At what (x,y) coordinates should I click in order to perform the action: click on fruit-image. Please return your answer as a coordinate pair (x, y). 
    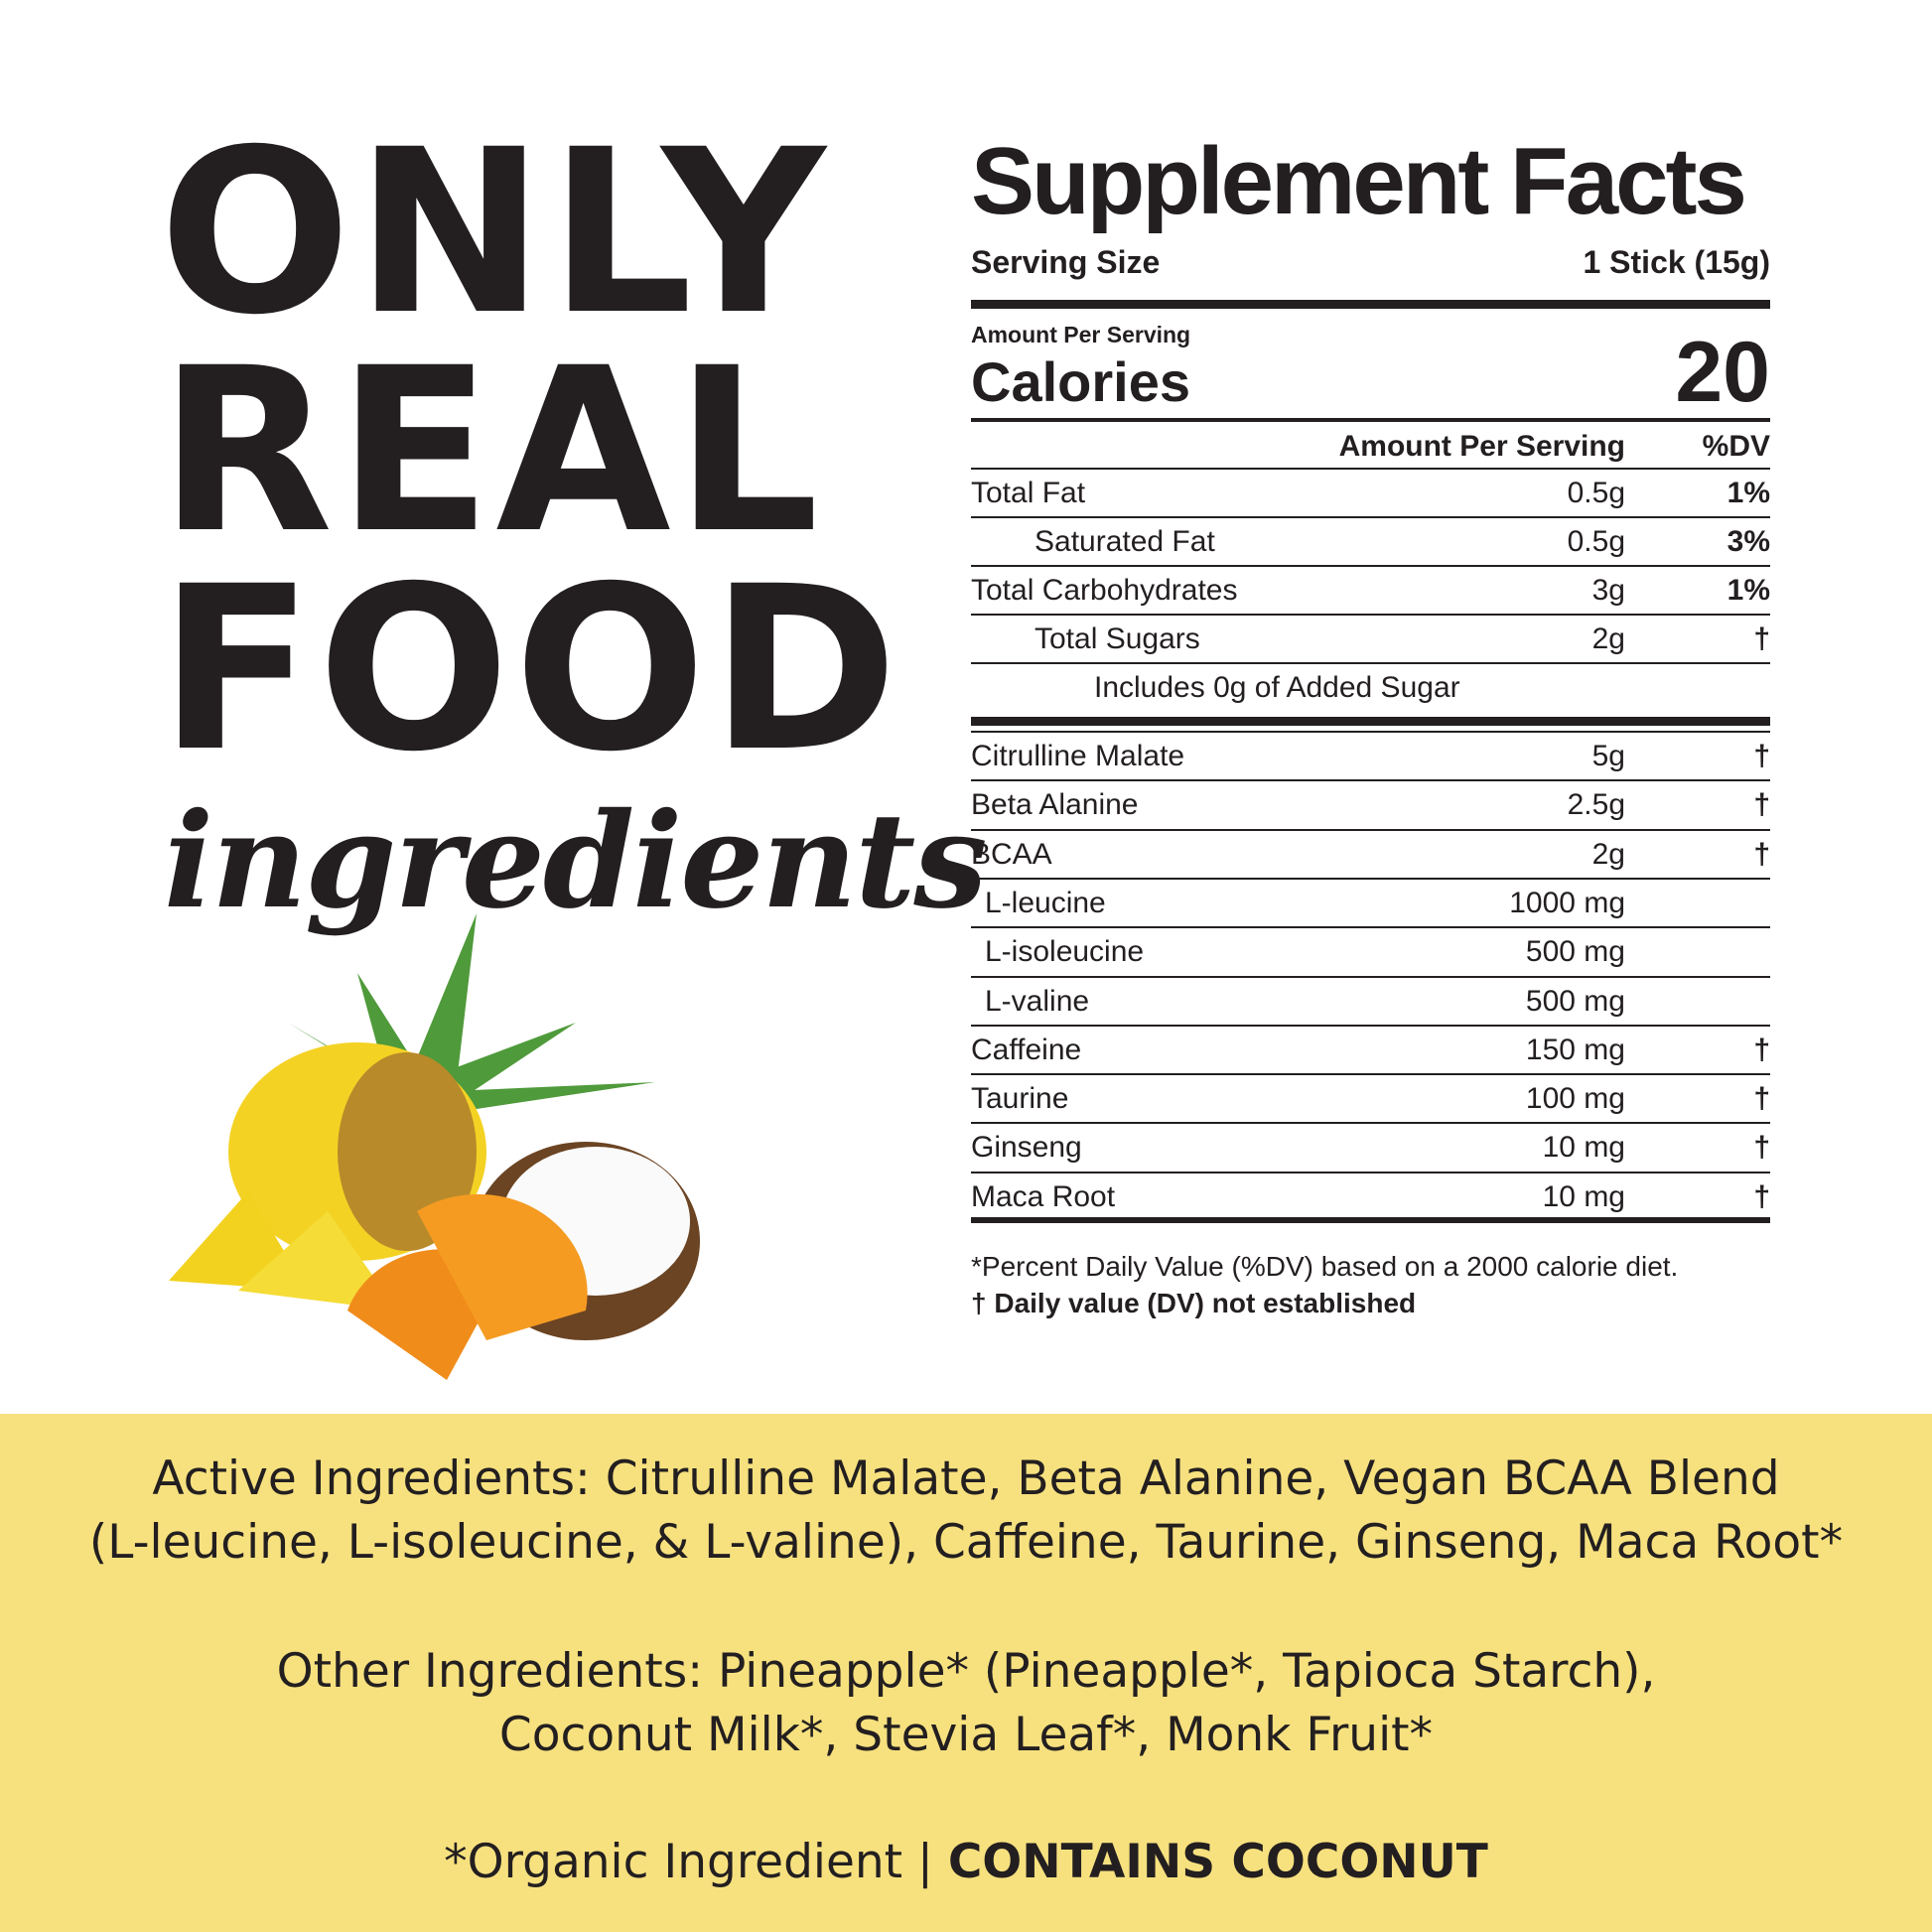
    Looking at the image, I should click on (434, 1146).